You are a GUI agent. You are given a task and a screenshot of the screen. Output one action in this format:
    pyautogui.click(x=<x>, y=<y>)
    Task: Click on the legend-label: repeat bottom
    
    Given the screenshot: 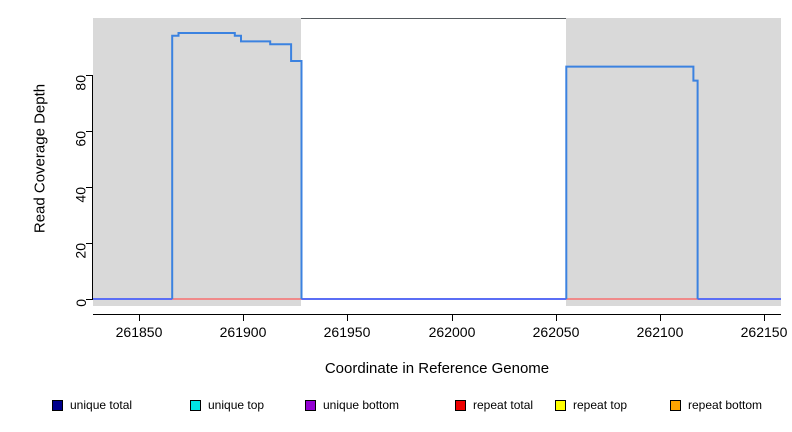 What is the action you would take?
    pyautogui.click(x=725, y=405)
    